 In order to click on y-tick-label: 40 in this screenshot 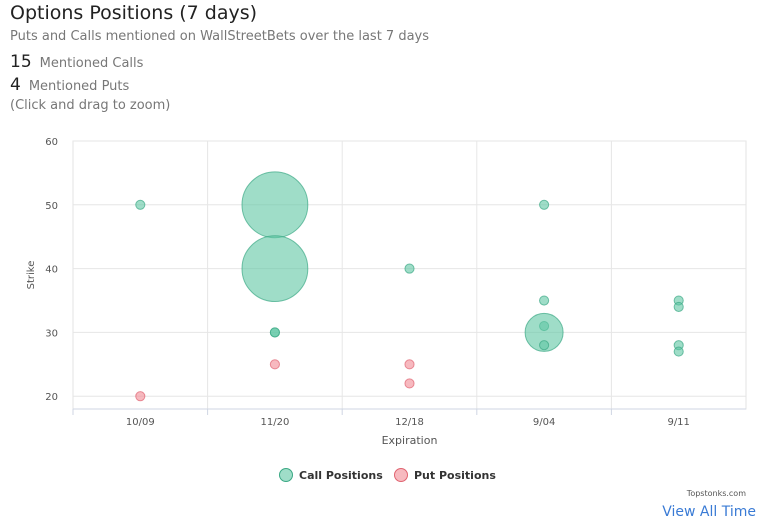, I will do `click(51, 270)`.